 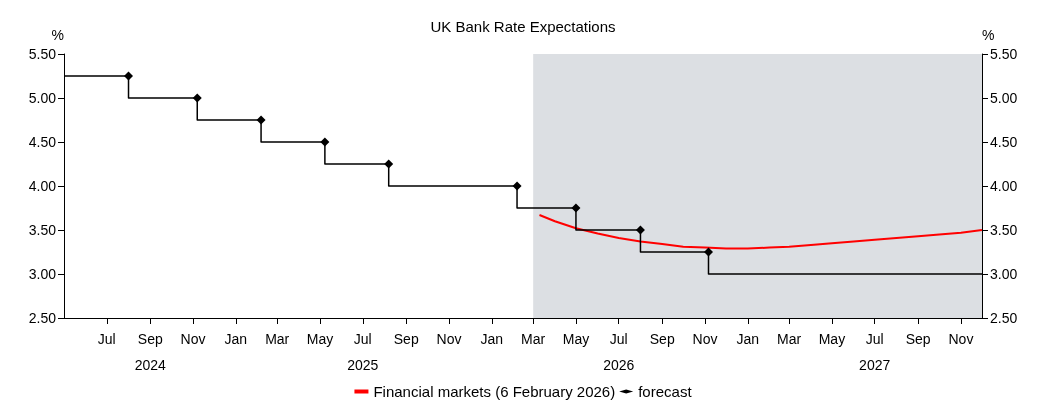 What do you see at coordinates (1004, 274) in the screenshot?
I see `y2-tick-label: 3.00` at bounding box center [1004, 274].